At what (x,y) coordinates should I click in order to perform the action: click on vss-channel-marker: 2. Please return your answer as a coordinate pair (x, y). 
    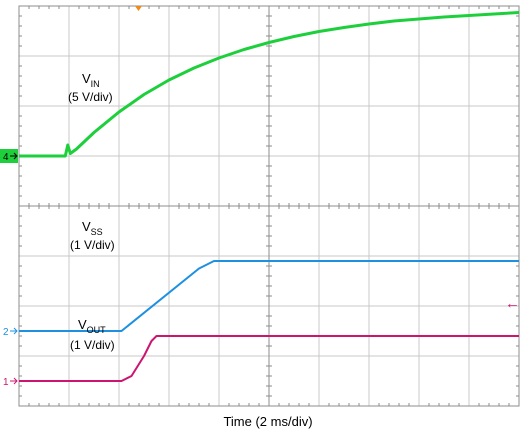
    Looking at the image, I should click on (10, 332).